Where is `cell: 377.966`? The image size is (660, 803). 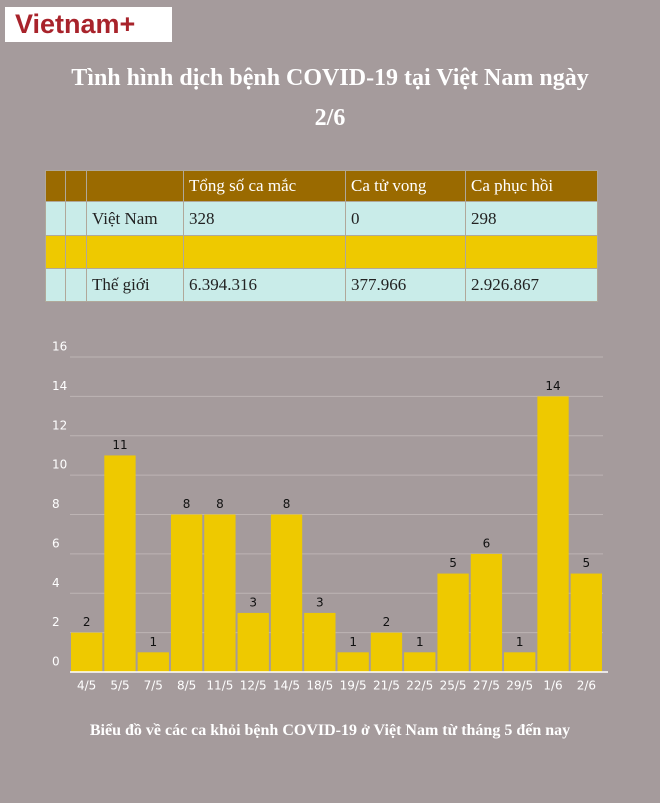 cell: 377.966 is located at coordinates (405, 285).